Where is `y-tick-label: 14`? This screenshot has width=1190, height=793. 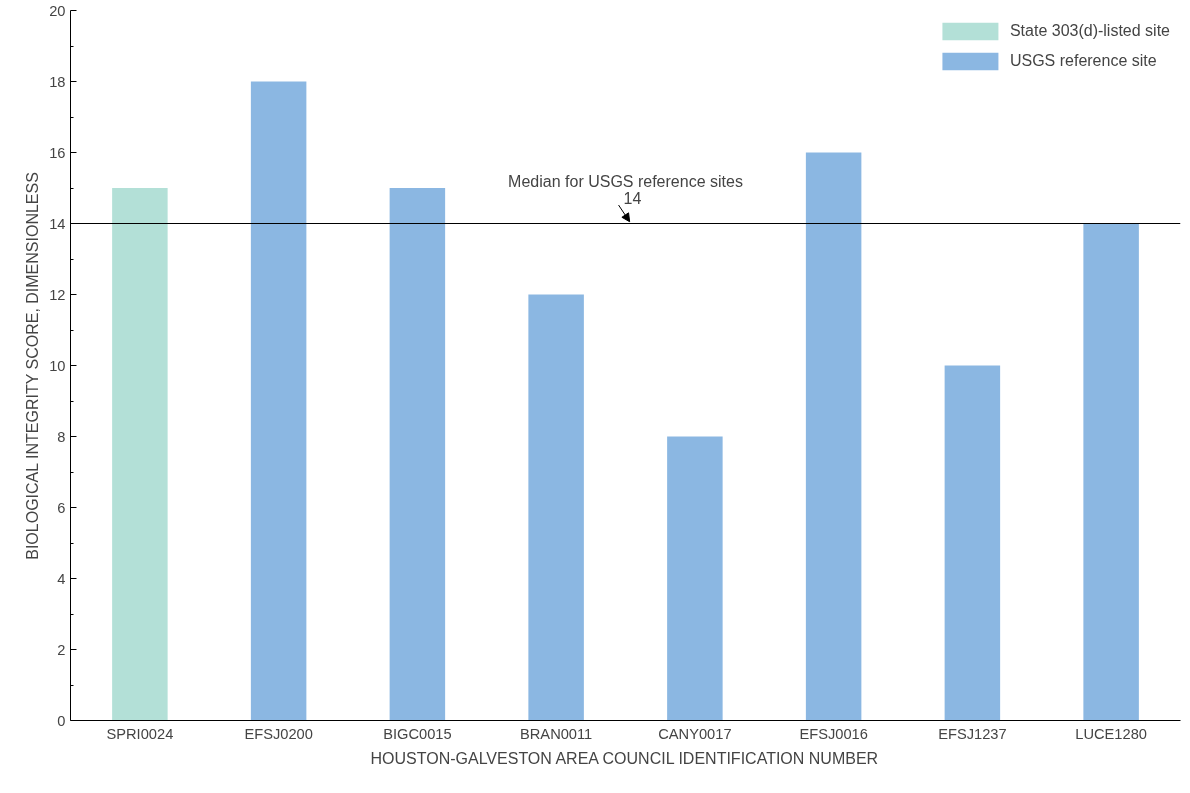 y-tick-label: 14 is located at coordinates (57, 223).